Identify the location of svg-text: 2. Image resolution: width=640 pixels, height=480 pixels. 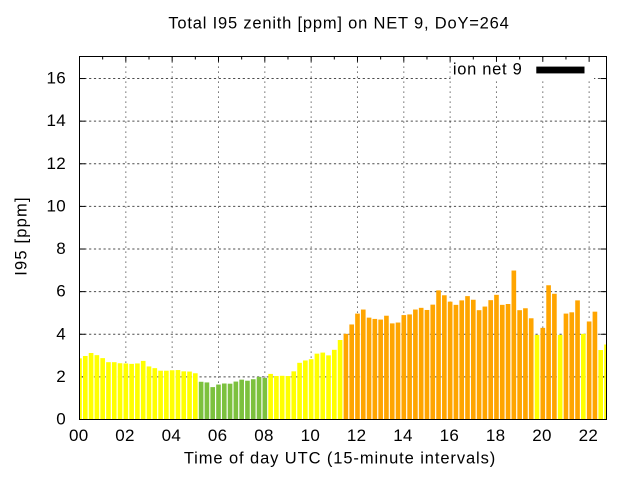
(61, 376).